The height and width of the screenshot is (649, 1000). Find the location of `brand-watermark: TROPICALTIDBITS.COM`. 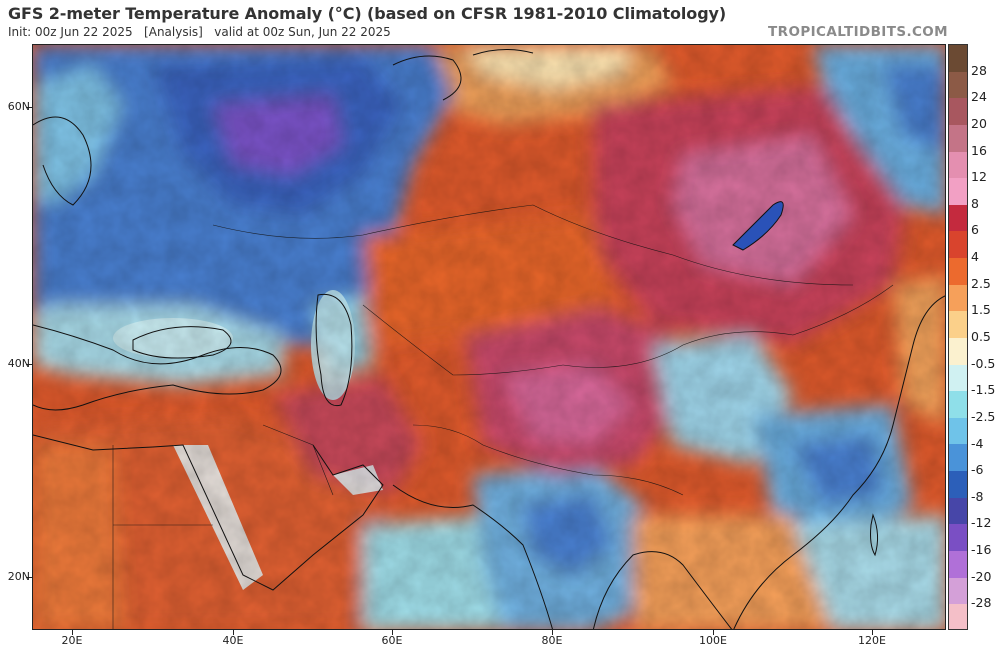

brand-watermark: TROPICALTIDBITS.COM is located at coordinates (858, 32).